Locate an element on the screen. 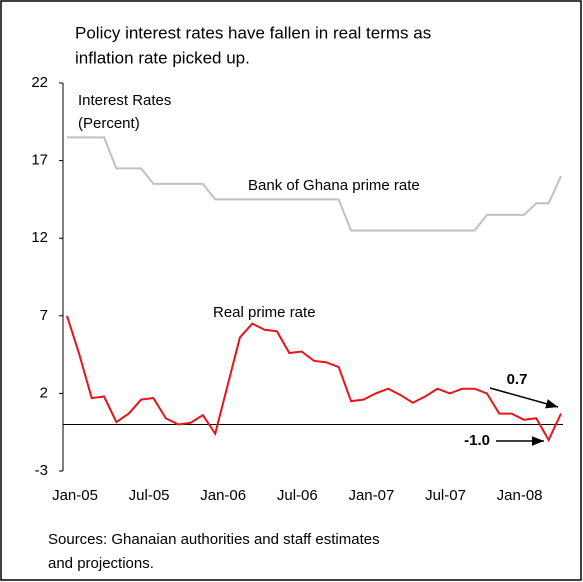 The height and width of the screenshot is (582, 583). data-label: 0.7 is located at coordinates (517, 379).